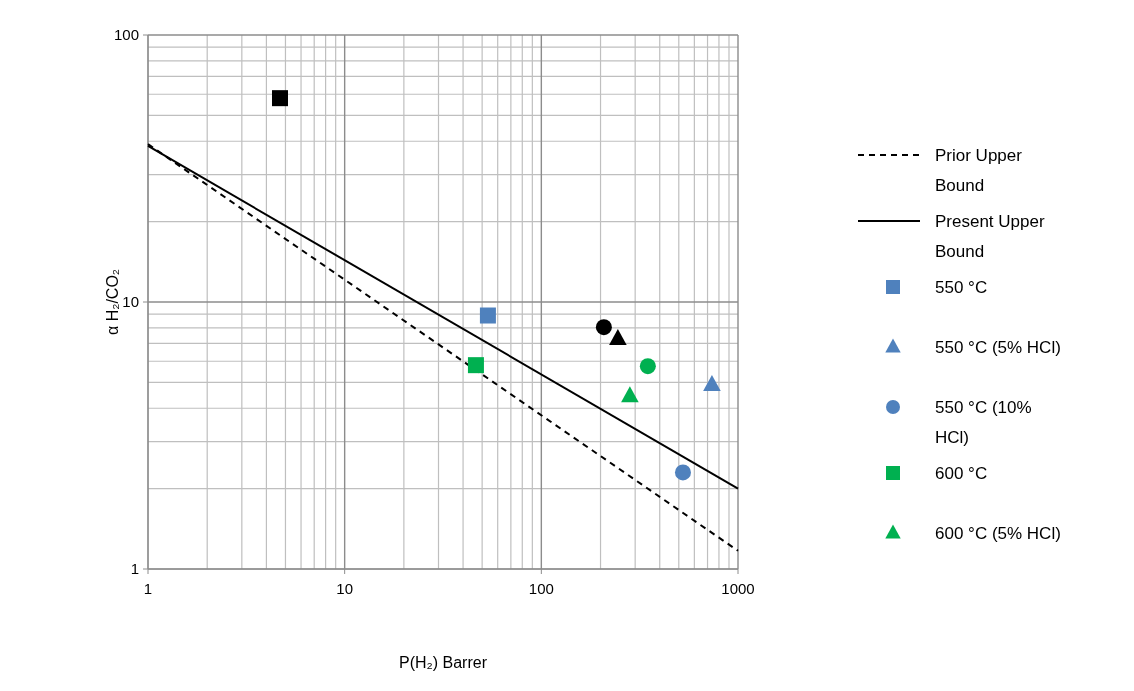 The image size is (1134, 691). What do you see at coordinates (998, 347) in the screenshot?
I see `legend-label: 550 °C (5% HCl)` at bounding box center [998, 347].